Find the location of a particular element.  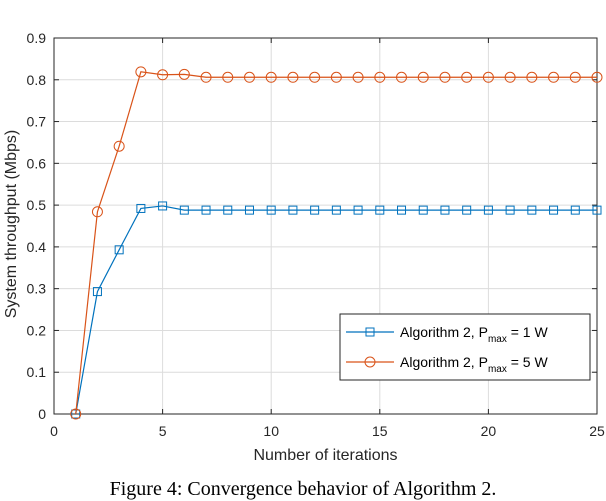

y-tick-label: 0 is located at coordinates (42, 414).